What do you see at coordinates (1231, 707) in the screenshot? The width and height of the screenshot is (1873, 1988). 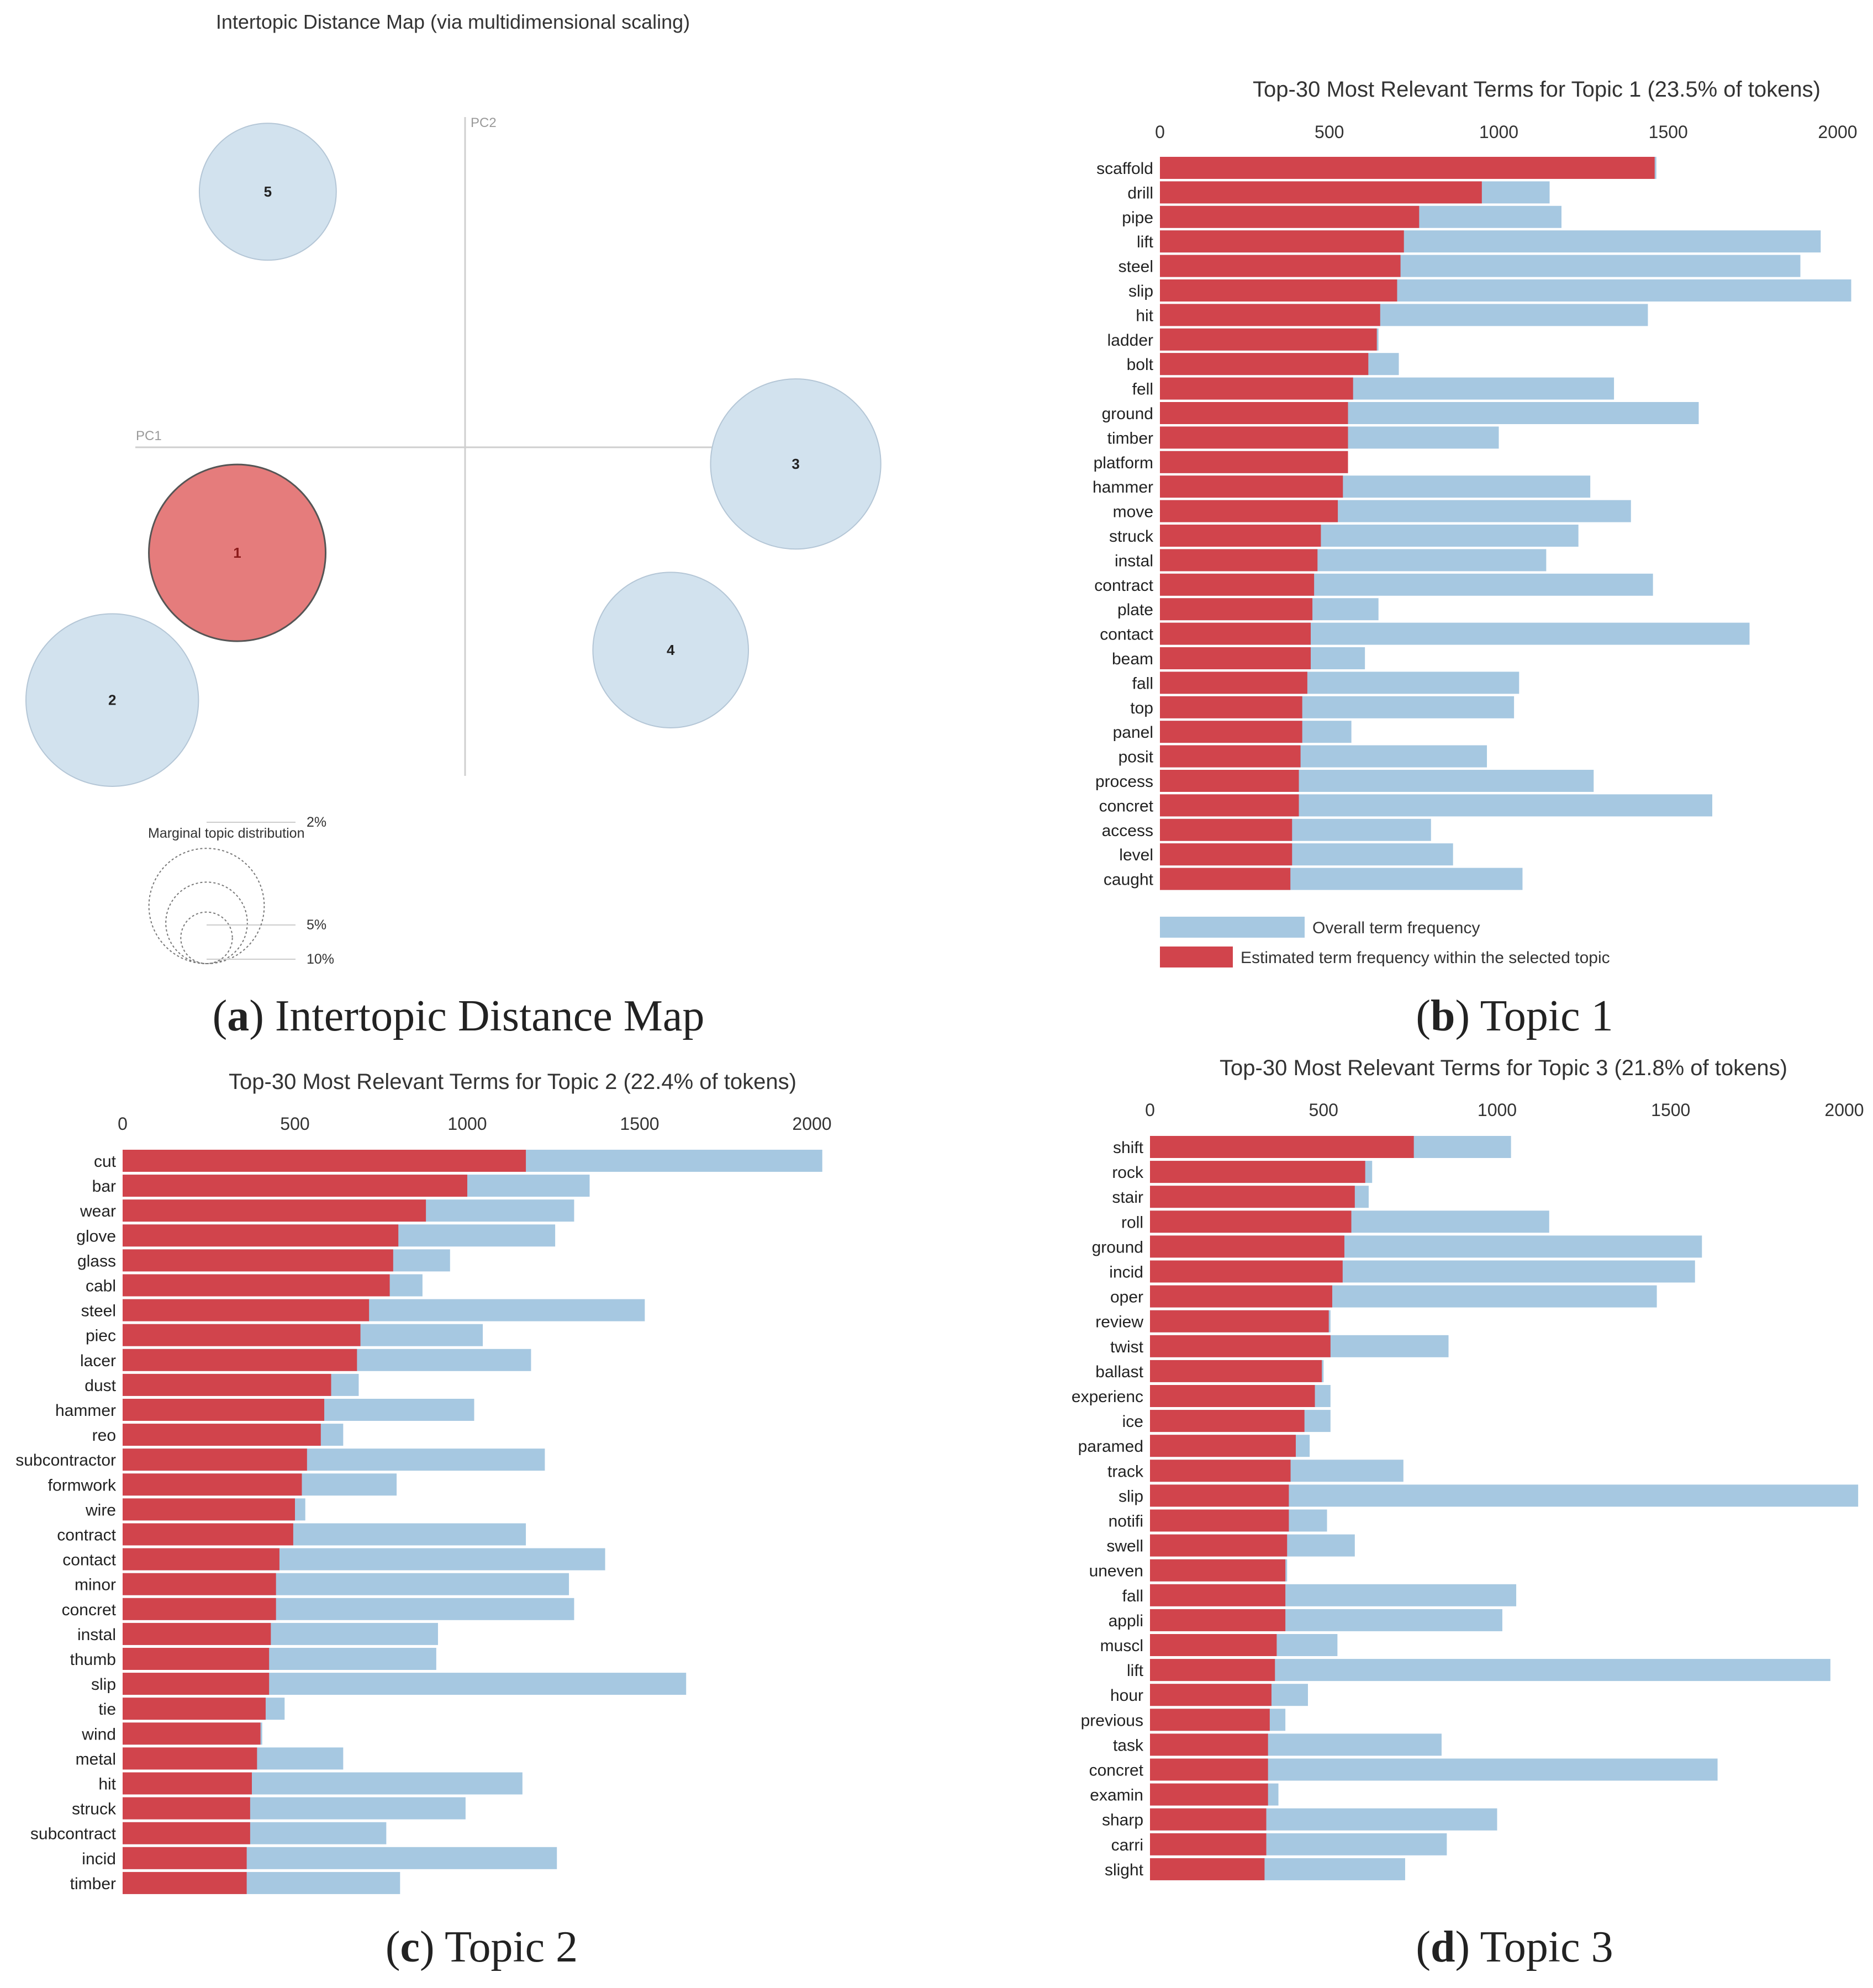 I see `bar-topic-top` at bounding box center [1231, 707].